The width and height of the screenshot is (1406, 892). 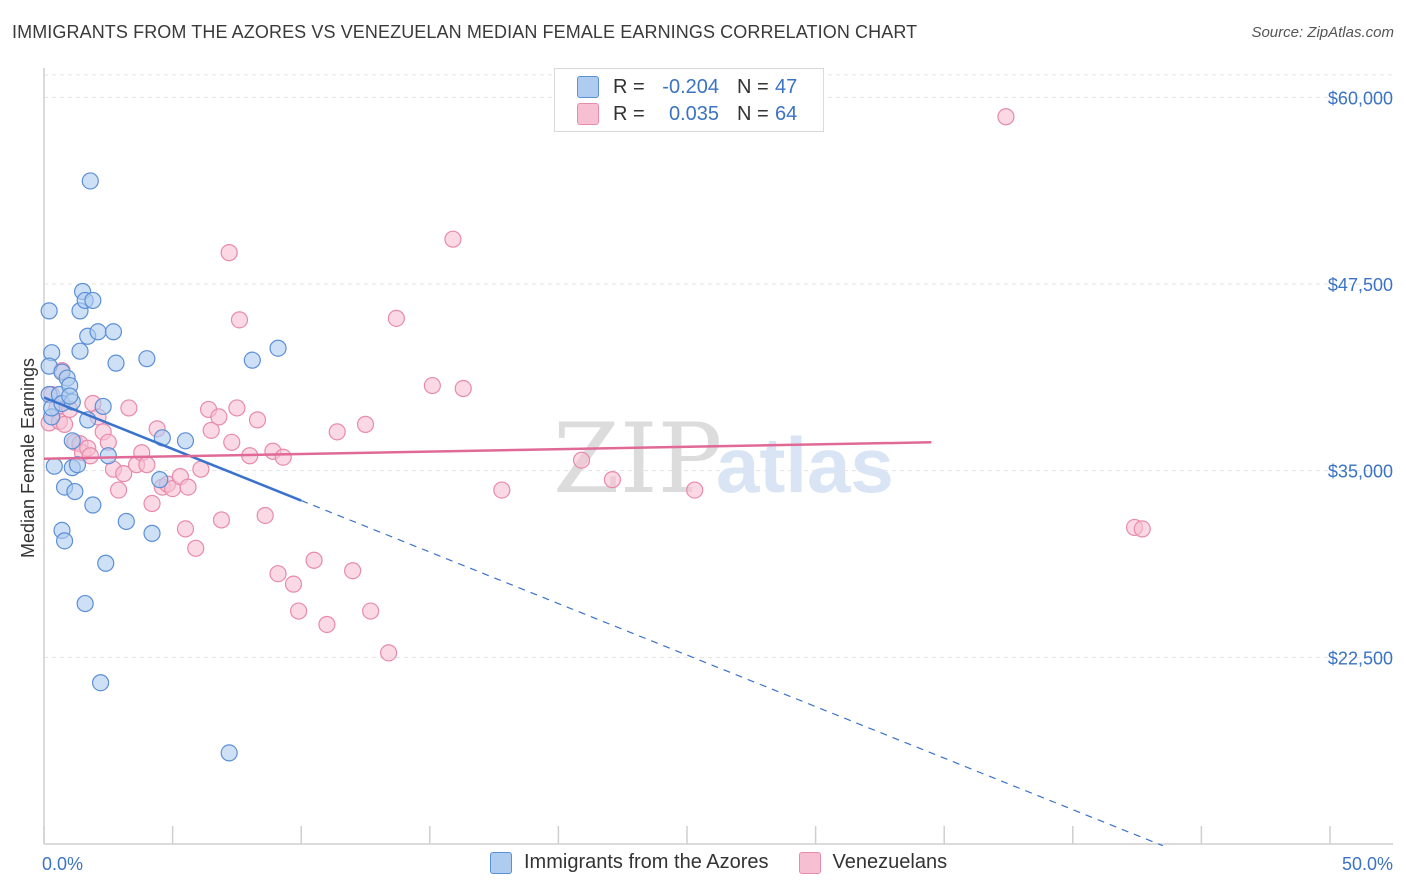 What do you see at coordinates (1360, 98) in the screenshot?
I see `y-tick-label: $60,000` at bounding box center [1360, 98].